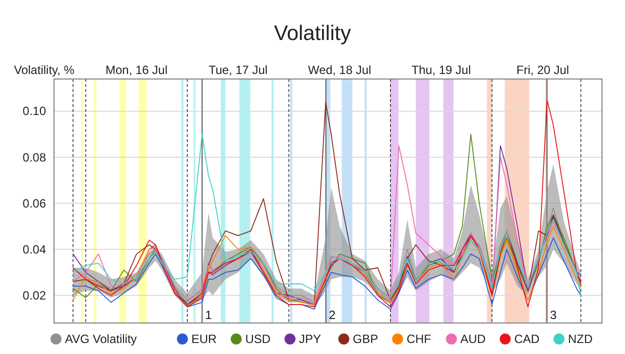  What do you see at coordinates (44, 70) in the screenshot?
I see `y-axis-title: Volatility, %` at bounding box center [44, 70].